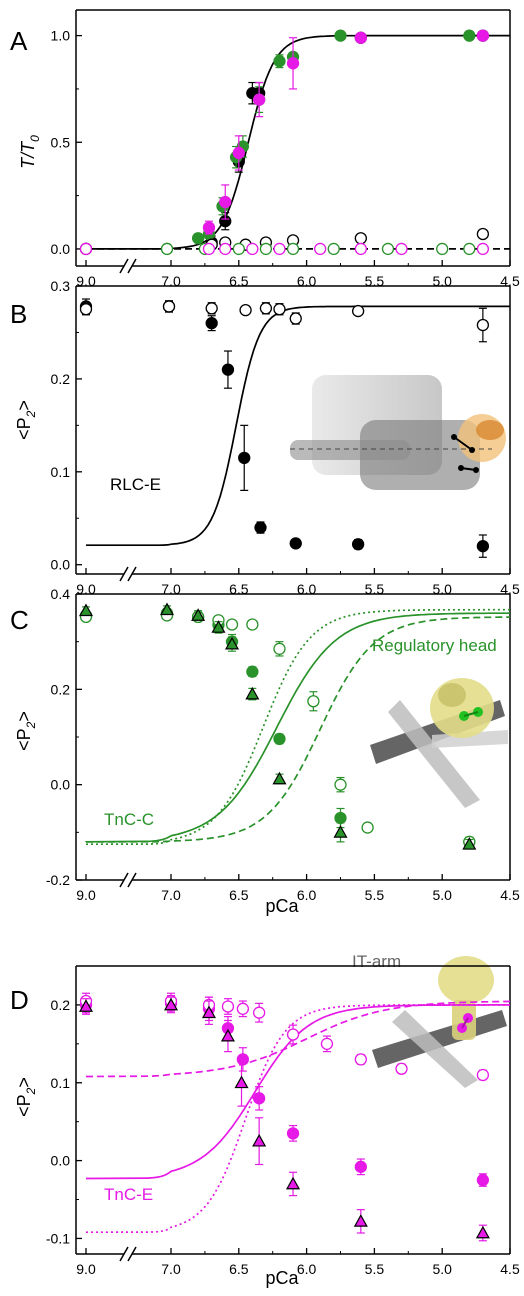  What do you see at coordinates (61, 286) in the screenshot?
I see `y-tick-label: 0.3` at bounding box center [61, 286].